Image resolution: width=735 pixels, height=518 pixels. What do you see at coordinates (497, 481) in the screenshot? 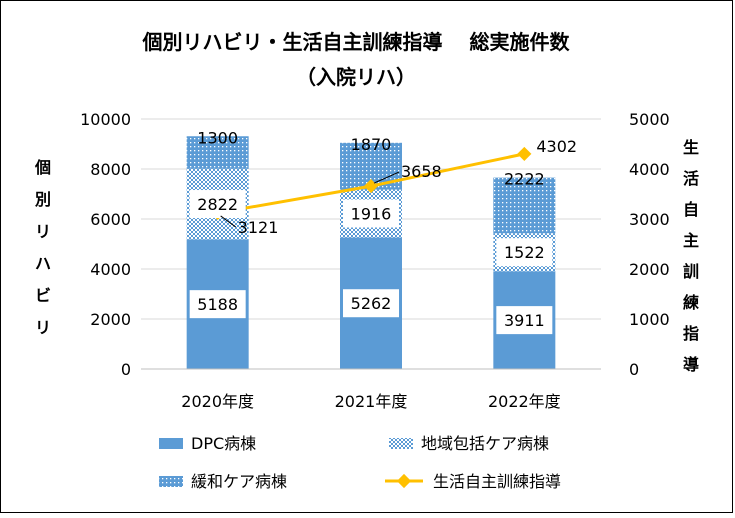
I see `legend-label: 生活自主訓練指導` at bounding box center [497, 481].